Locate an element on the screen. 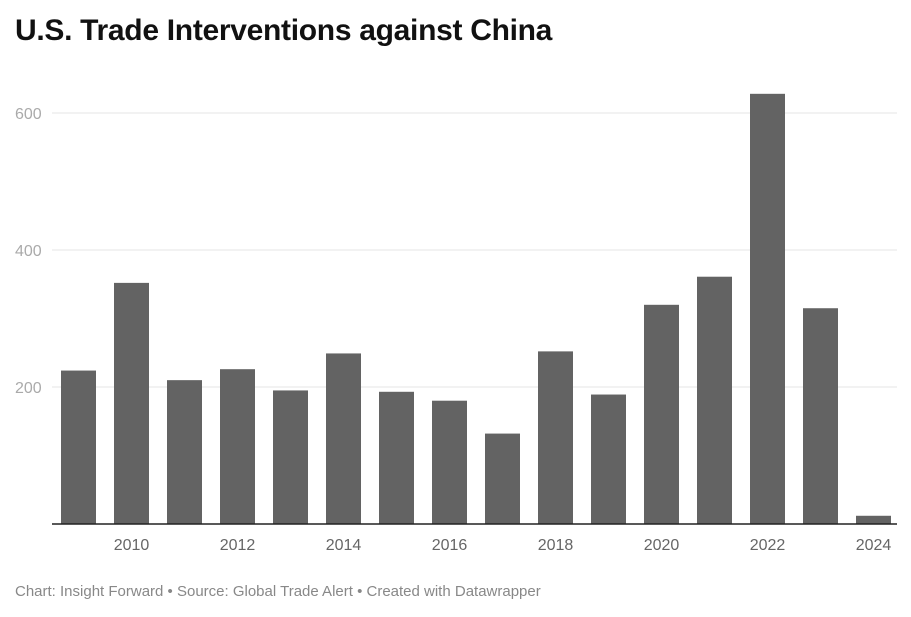  bar-2013 is located at coordinates (290, 457).